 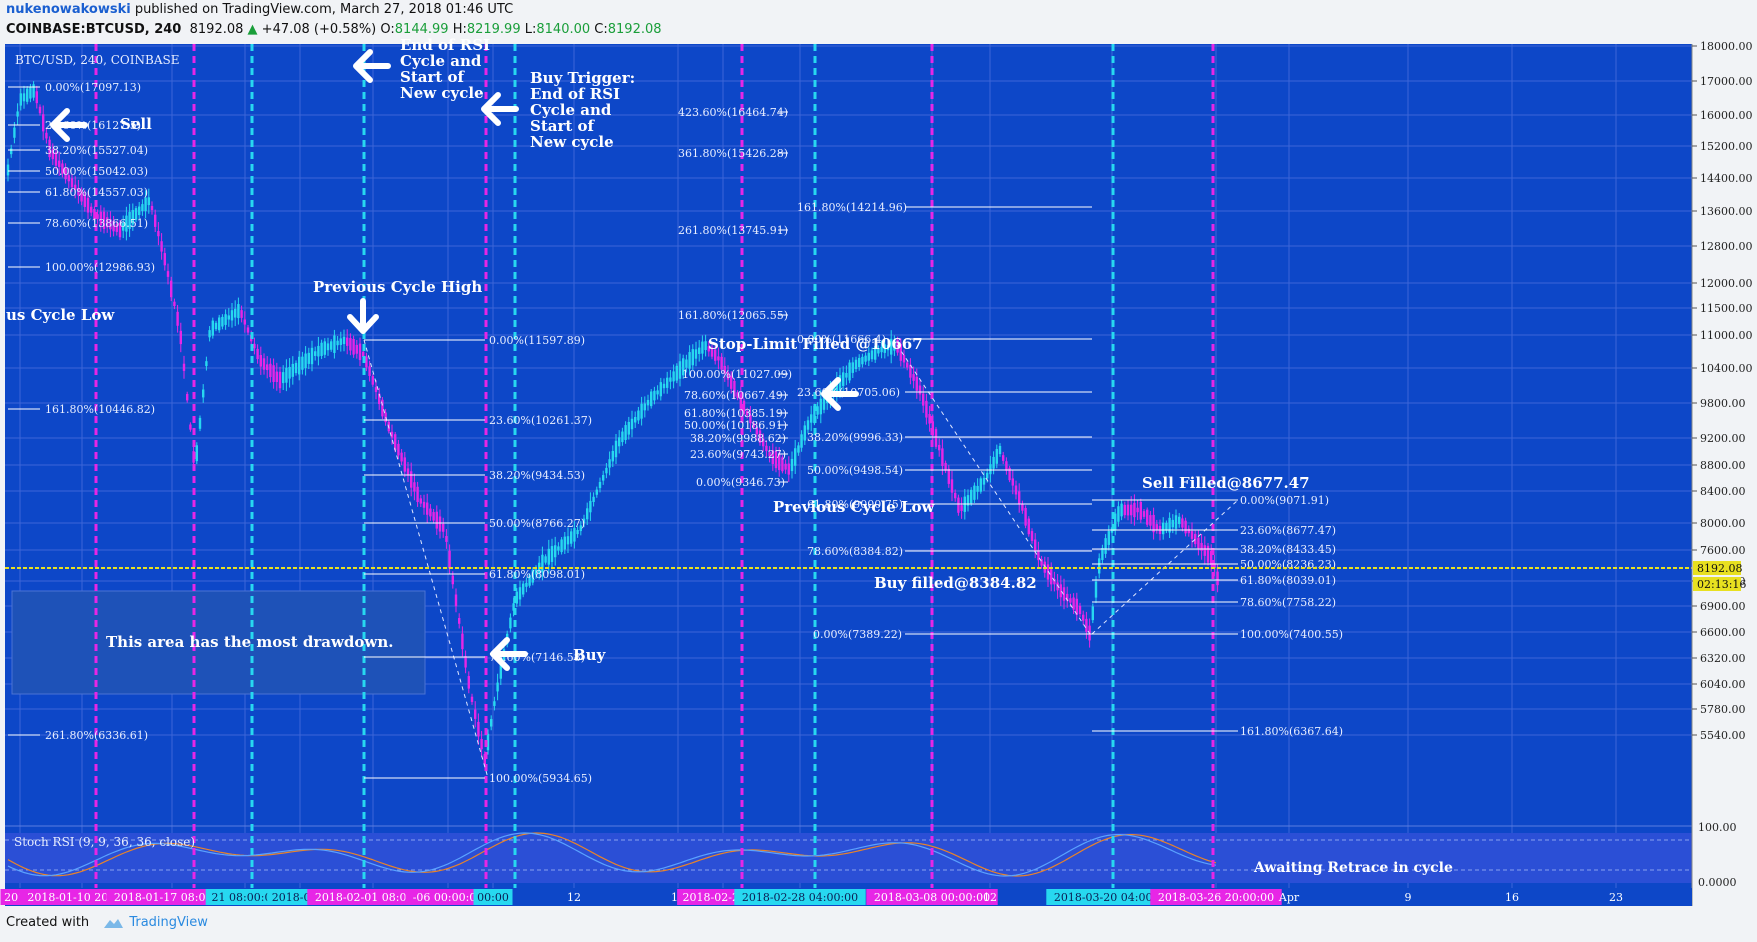 What do you see at coordinates (249, 642) in the screenshot?
I see `annotation-12: This area has the most drawdown.` at bounding box center [249, 642].